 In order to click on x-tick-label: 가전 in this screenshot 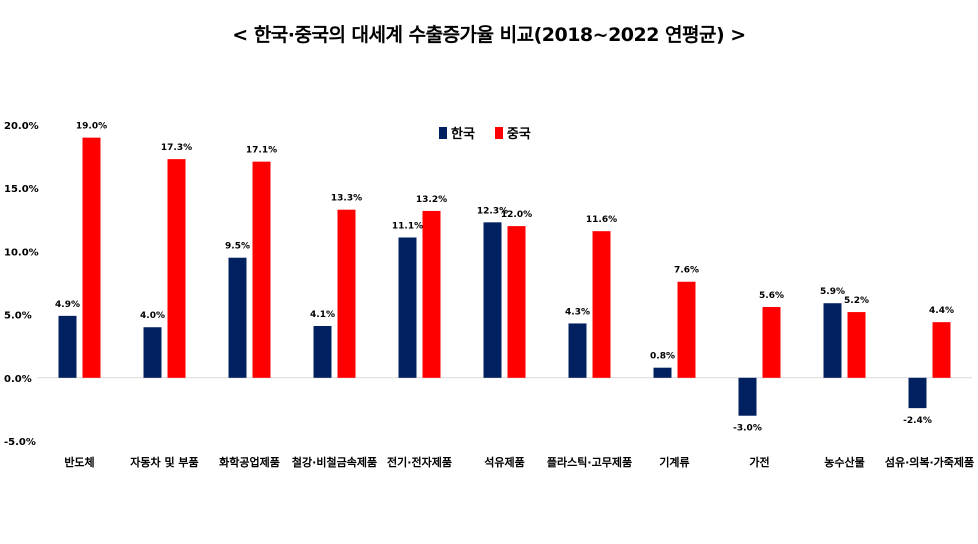, I will do `click(759, 462)`.